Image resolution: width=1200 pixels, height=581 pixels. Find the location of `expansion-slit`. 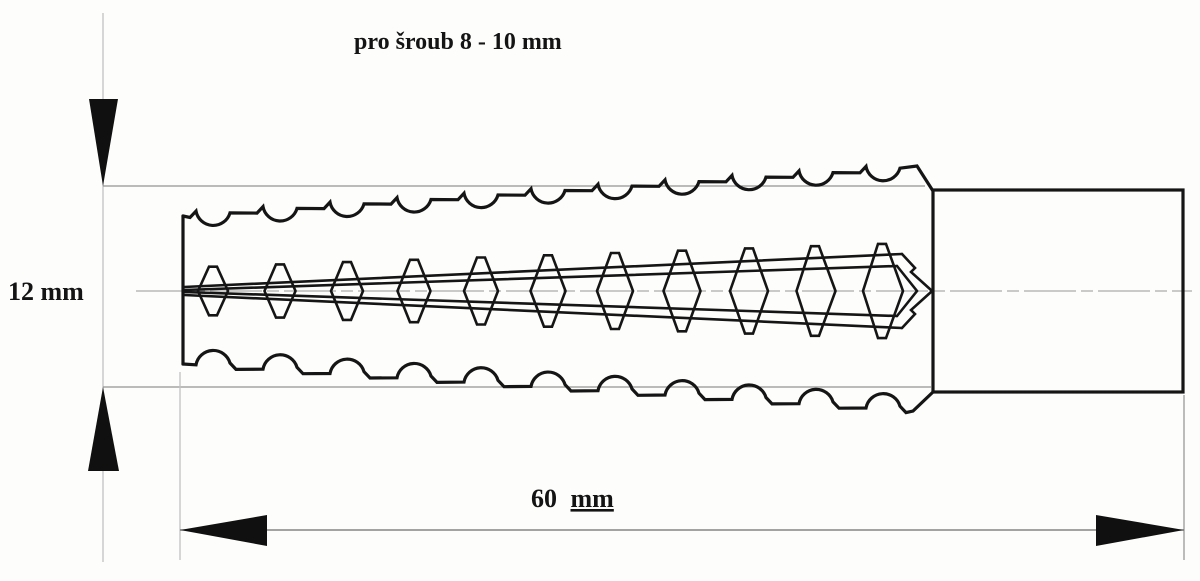

expansion-slit is located at coordinates (557, 291).